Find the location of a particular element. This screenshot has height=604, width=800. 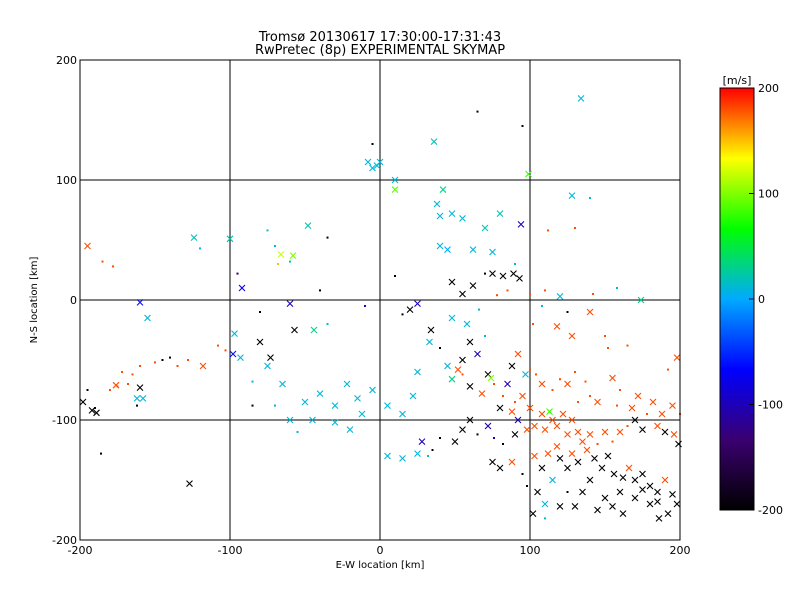

colorbar-tick-label: 0 is located at coordinates (761, 299).